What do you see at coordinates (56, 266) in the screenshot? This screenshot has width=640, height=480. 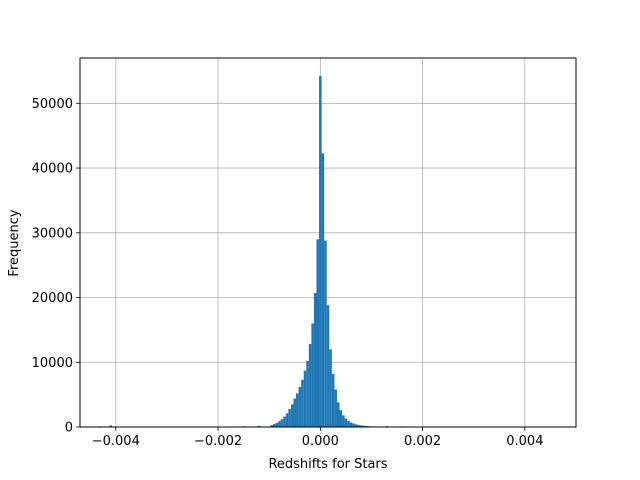 I see `y-axis-ticks: 0 10000 20000 30000 40000 50000` at bounding box center [56, 266].